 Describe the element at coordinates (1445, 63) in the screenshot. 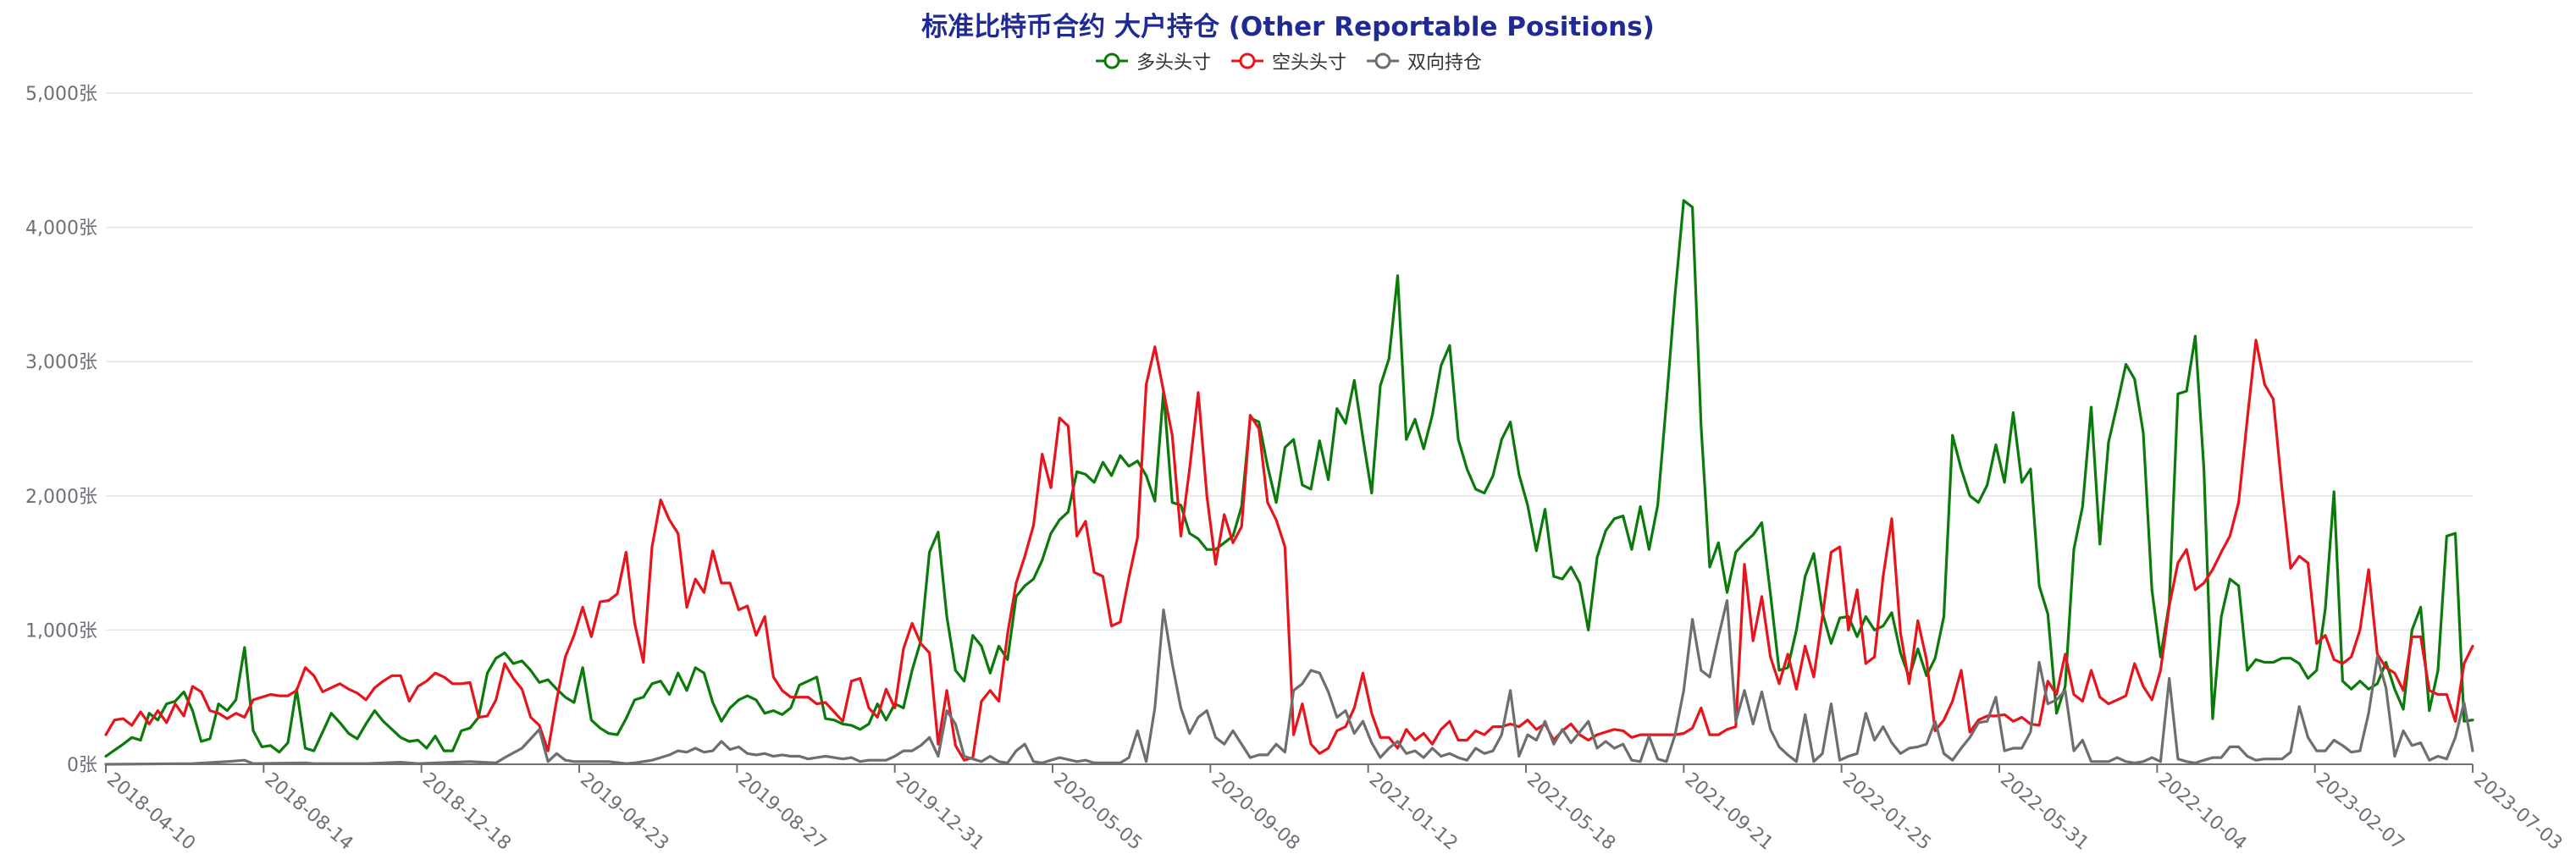

I see `legend-label-spread: 双向持仓` at that location.